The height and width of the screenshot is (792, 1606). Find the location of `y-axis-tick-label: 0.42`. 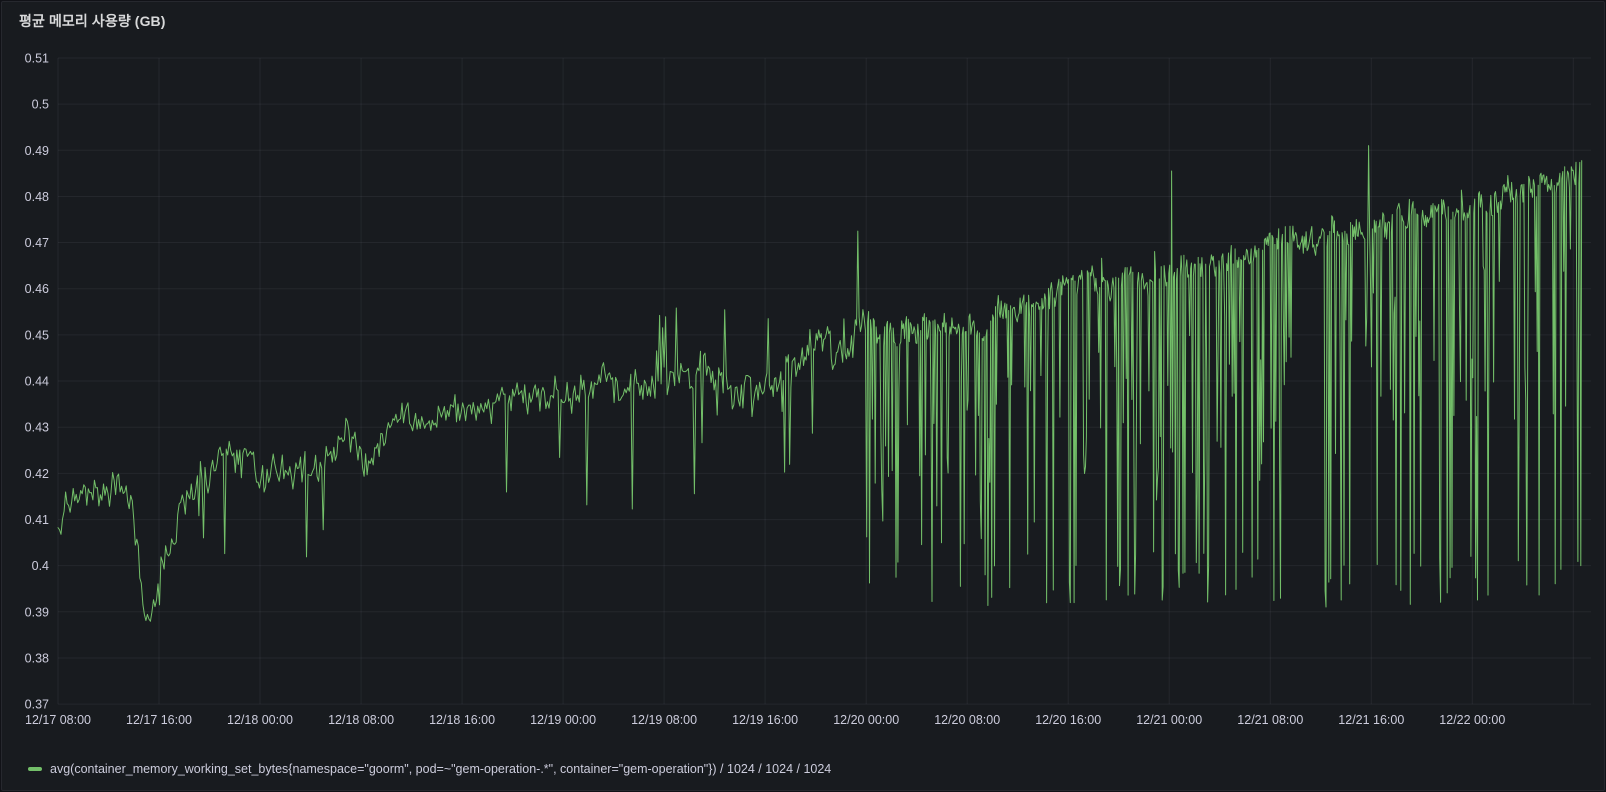

y-axis-tick-label: 0.42 is located at coordinates (37, 474).